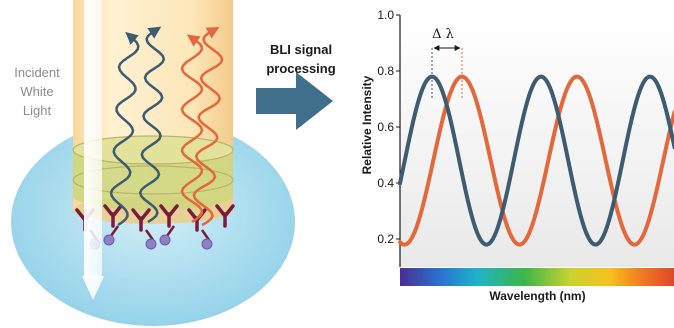 The height and width of the screenshot is (328, 674). I want to click on y-ticks, so click(398, 127).